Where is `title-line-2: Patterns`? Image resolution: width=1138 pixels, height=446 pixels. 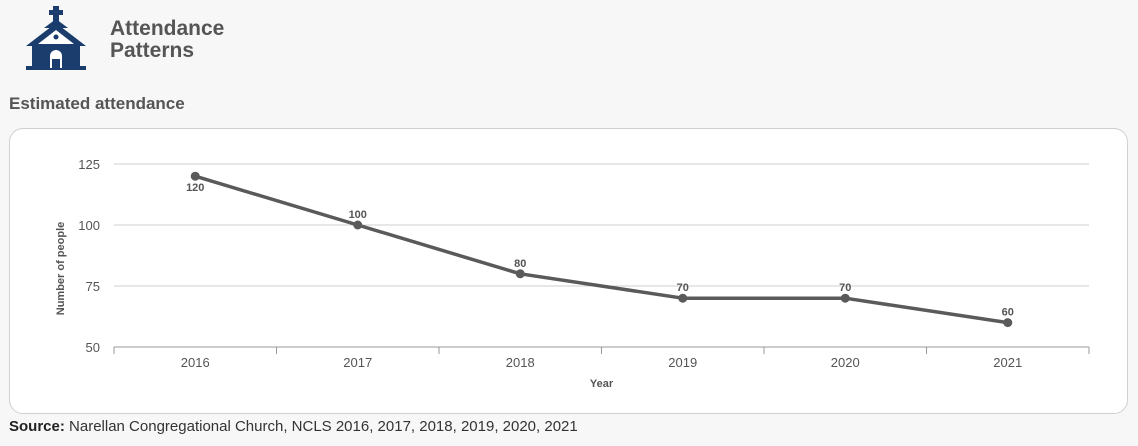 title-line-2: Patterns is located at coordinates (152, 50).